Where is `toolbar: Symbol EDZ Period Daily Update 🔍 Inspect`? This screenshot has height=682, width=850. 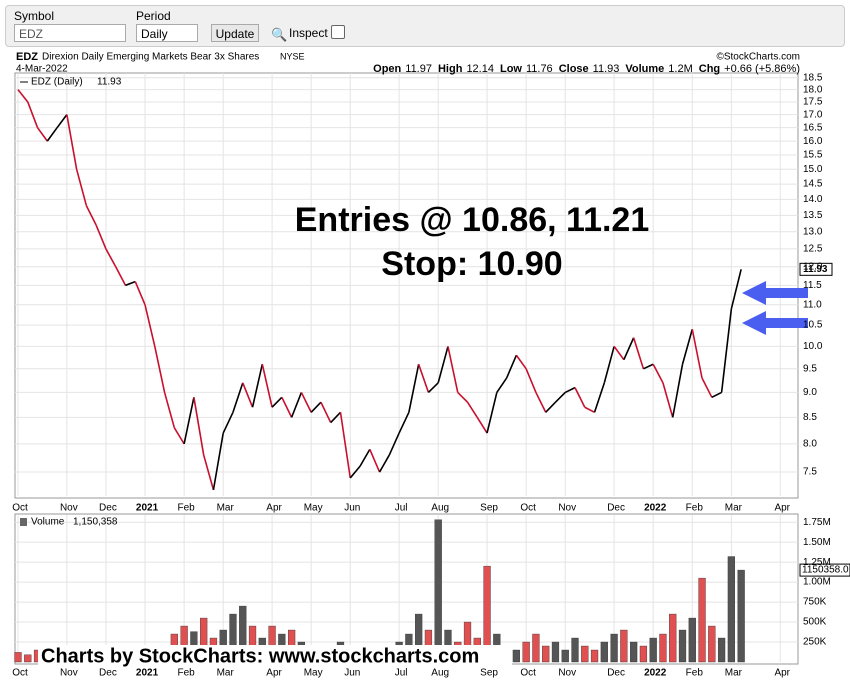 toolbar: Symbol EDZ Period Daily Update 🔍 Inspect is located at coordinates (425, 26).